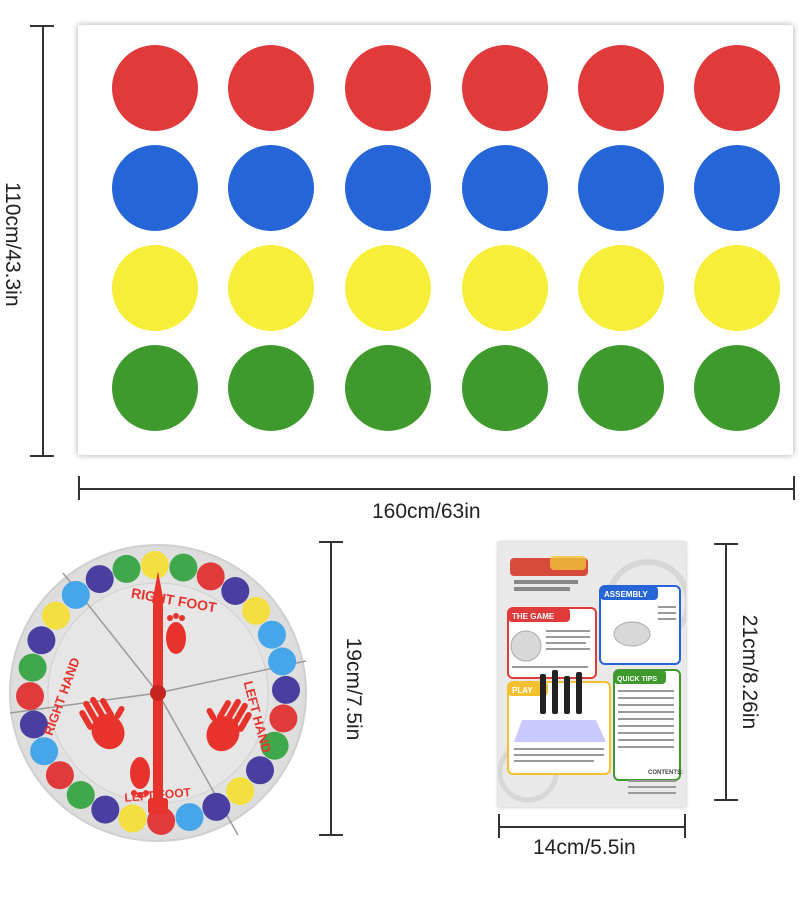  Describe the element at coordinates (176, 633) in the screenshot. I see `right-foot-icon` at that location.